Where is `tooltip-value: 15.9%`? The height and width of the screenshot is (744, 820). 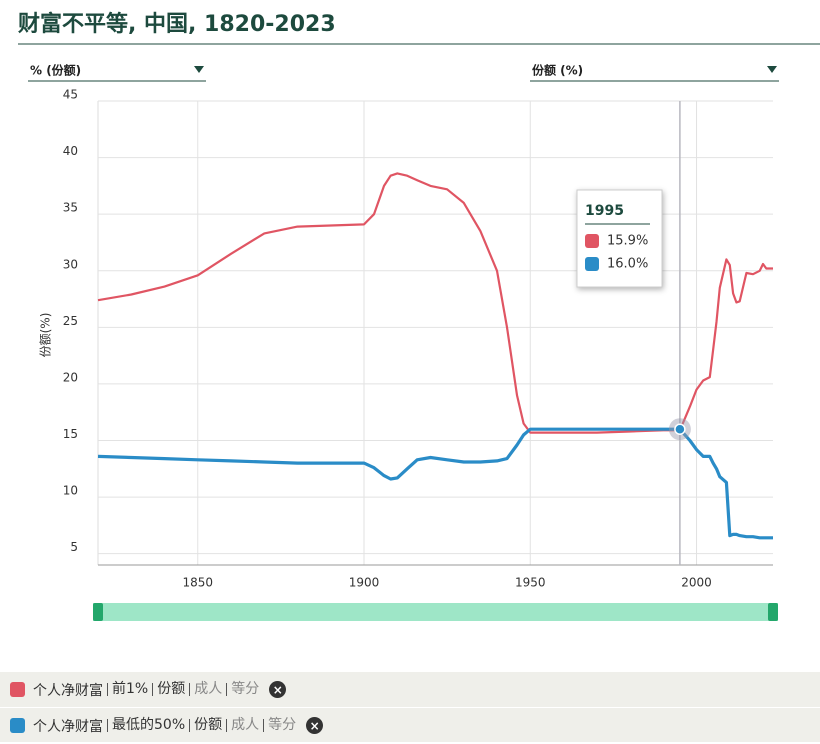
tooltip-value: 15.9% is located at coordinates (627, 241).